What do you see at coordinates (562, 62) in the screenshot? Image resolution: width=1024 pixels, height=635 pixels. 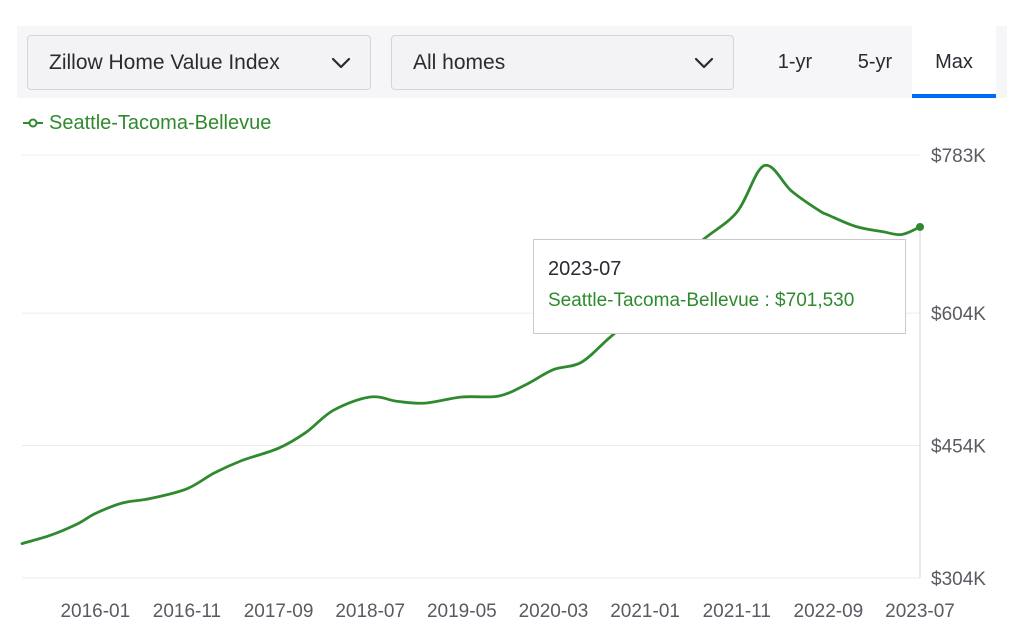 I see `home-type-dropdown: All homes` at bounding box center [562, 62].